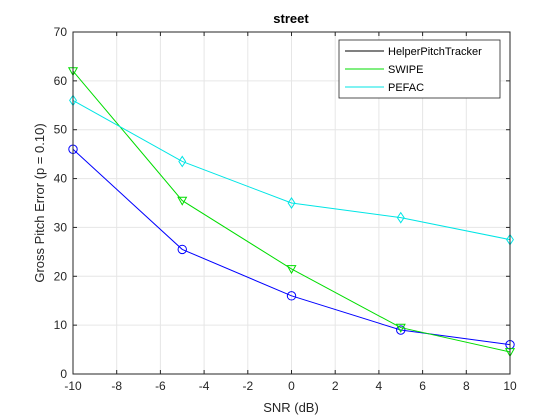 Image resolution: width=560 pixels, height=420 pixels. Describe the element at coordinates (247, 386) in the screenshot. I see `x-tick-label: -2` at that location.